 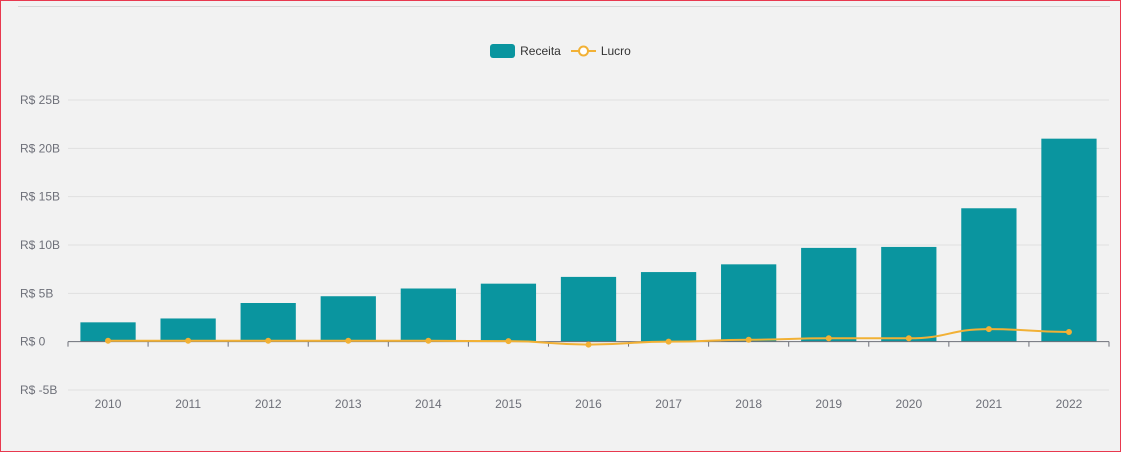 What do you see at coordinates (268, 404) in the screenshot?
I see `x-tick-label: 2012` at bounding box center [268, 404].